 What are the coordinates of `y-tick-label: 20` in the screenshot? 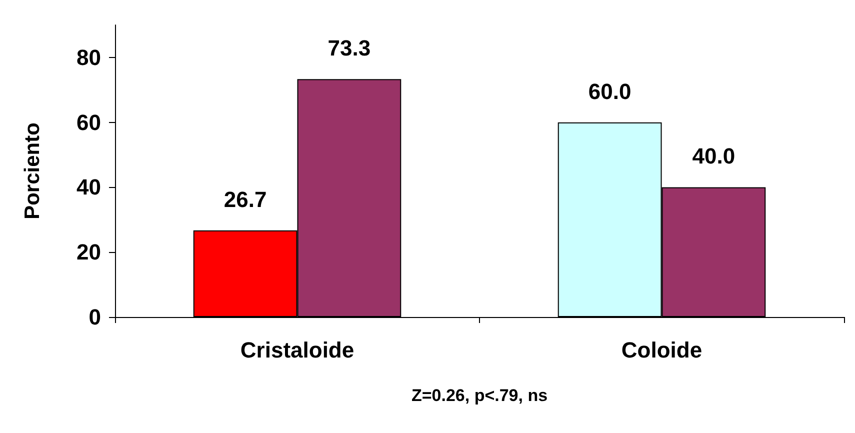 It's located at (88, 252).